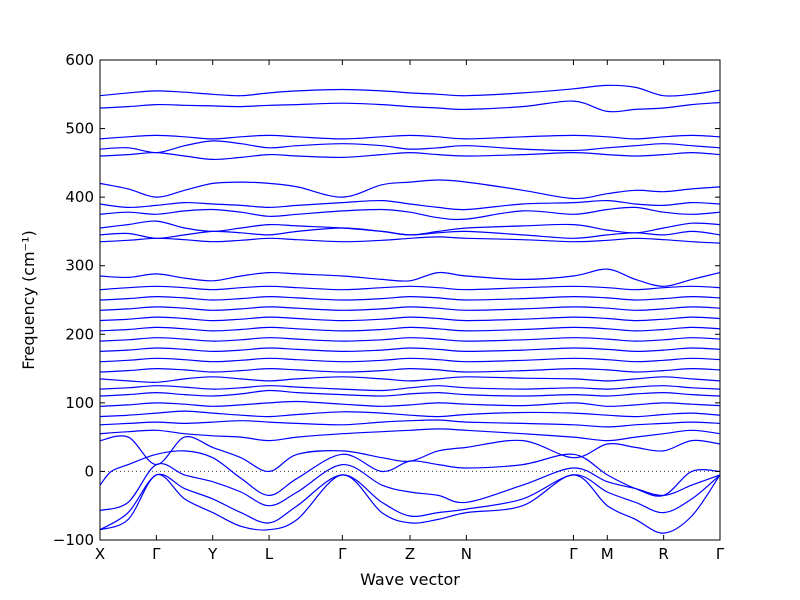  Describe the element at coordinates (79, 403) in the screenshot. I see `y-tick-label: 100` at that location.